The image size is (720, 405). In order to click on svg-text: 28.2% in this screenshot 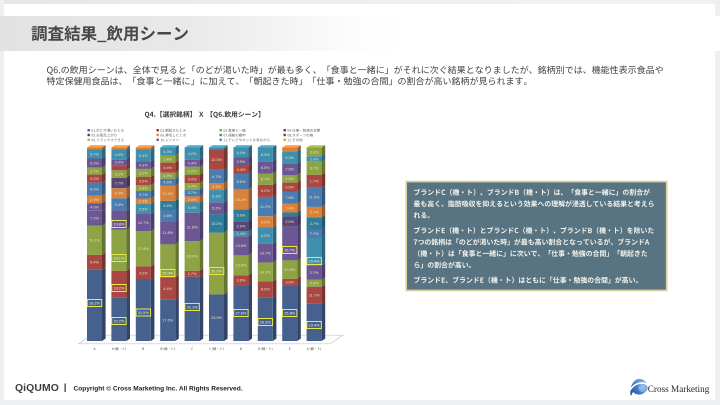, I will do `click(94, 303)`.